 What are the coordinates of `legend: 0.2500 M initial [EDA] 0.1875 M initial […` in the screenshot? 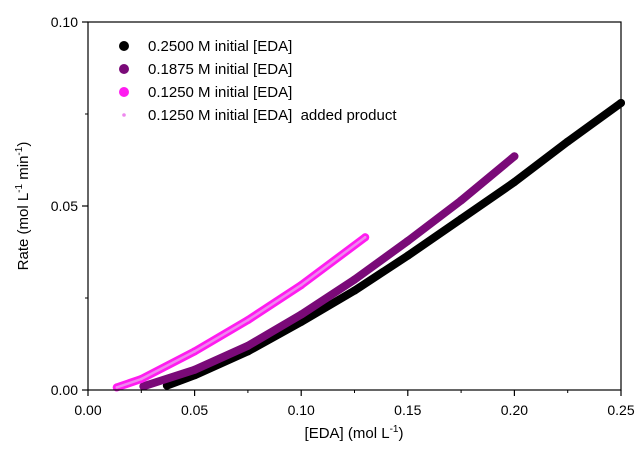 It's located at (258, 81).